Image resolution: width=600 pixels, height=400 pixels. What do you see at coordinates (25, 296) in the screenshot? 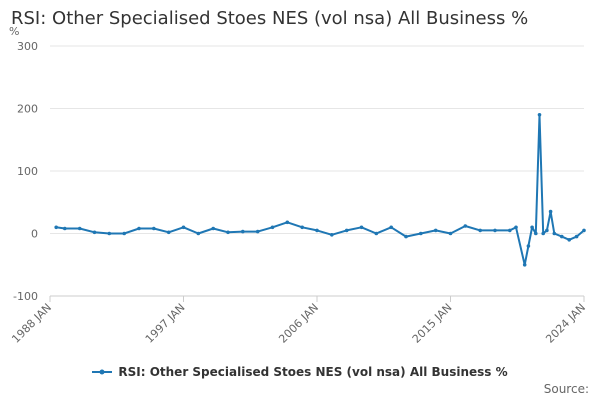
I see `y-tick-label: -100` at bounding box center [25, 296].